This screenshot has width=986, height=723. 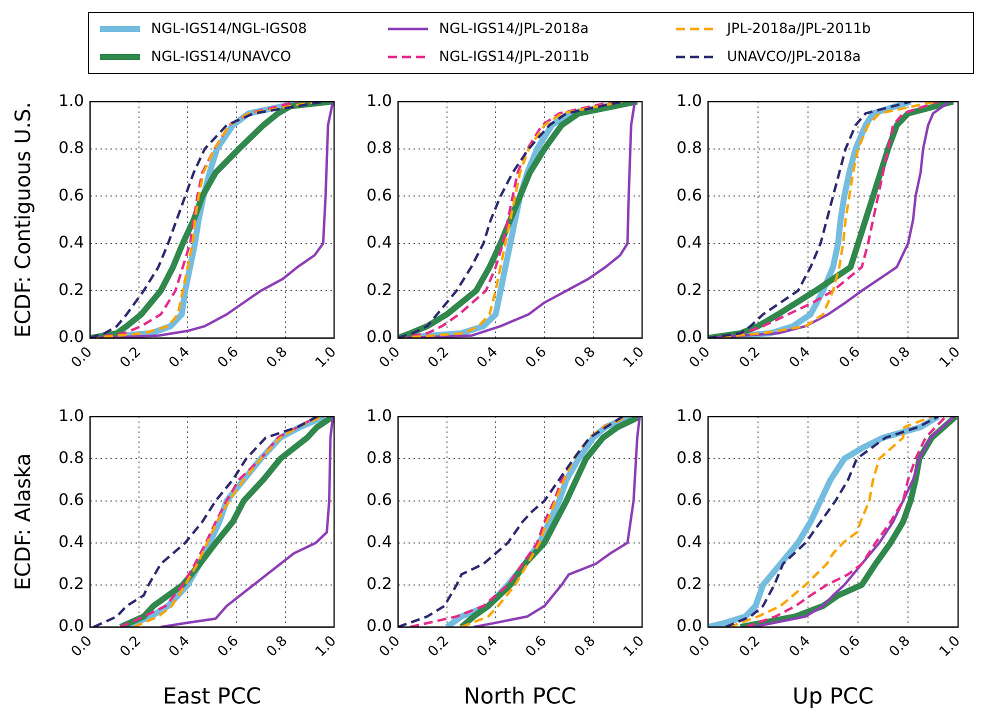 What do you see at coordinates (23, 220) in the screenshot?
I see `y-axis-title: ECDF: Contiguous U.S.` at bounding box center [23, 220].